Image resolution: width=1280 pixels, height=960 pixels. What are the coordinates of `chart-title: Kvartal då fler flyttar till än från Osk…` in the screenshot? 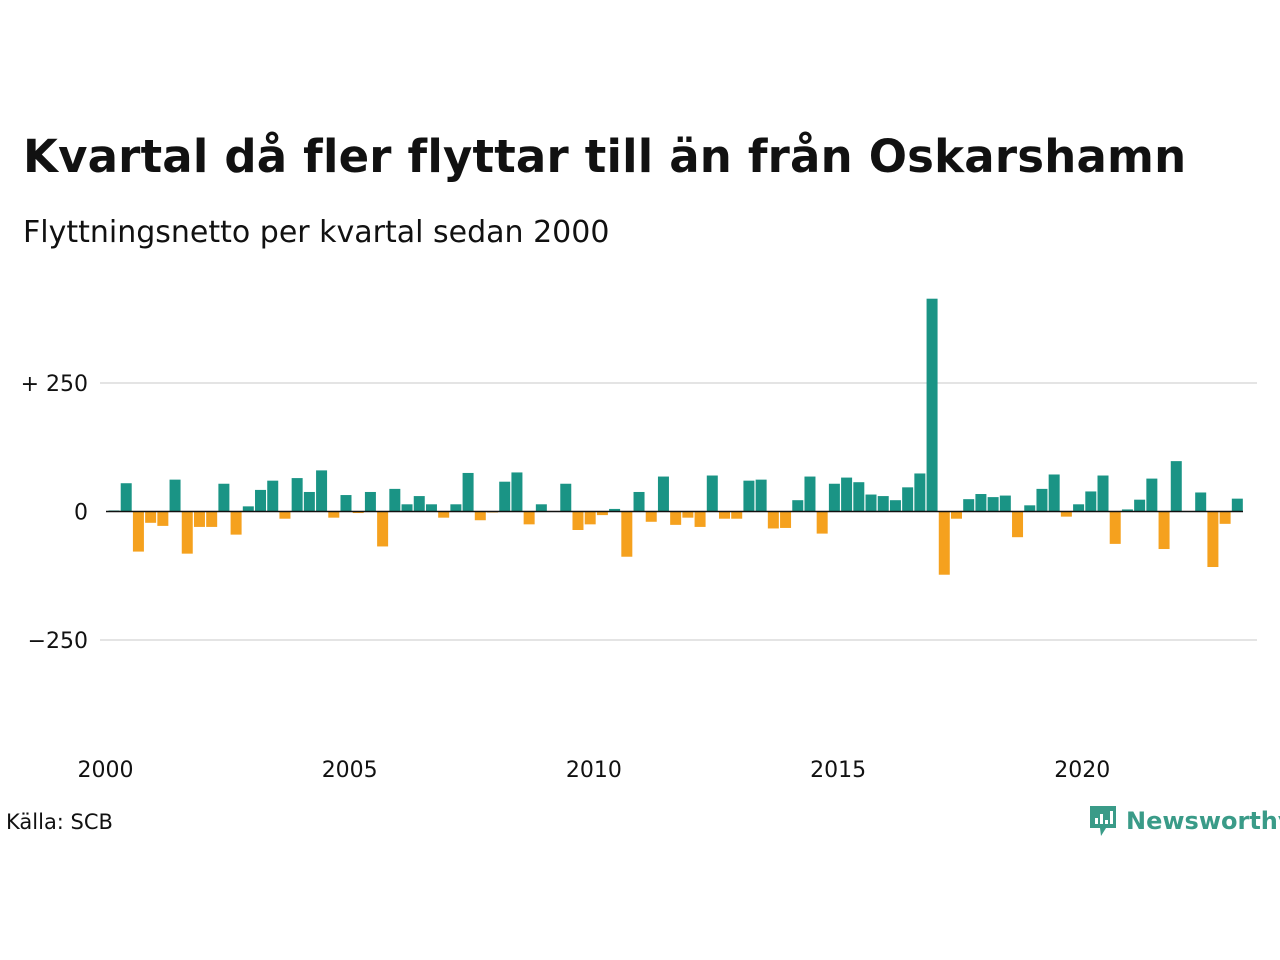 It's located at (605, 156).